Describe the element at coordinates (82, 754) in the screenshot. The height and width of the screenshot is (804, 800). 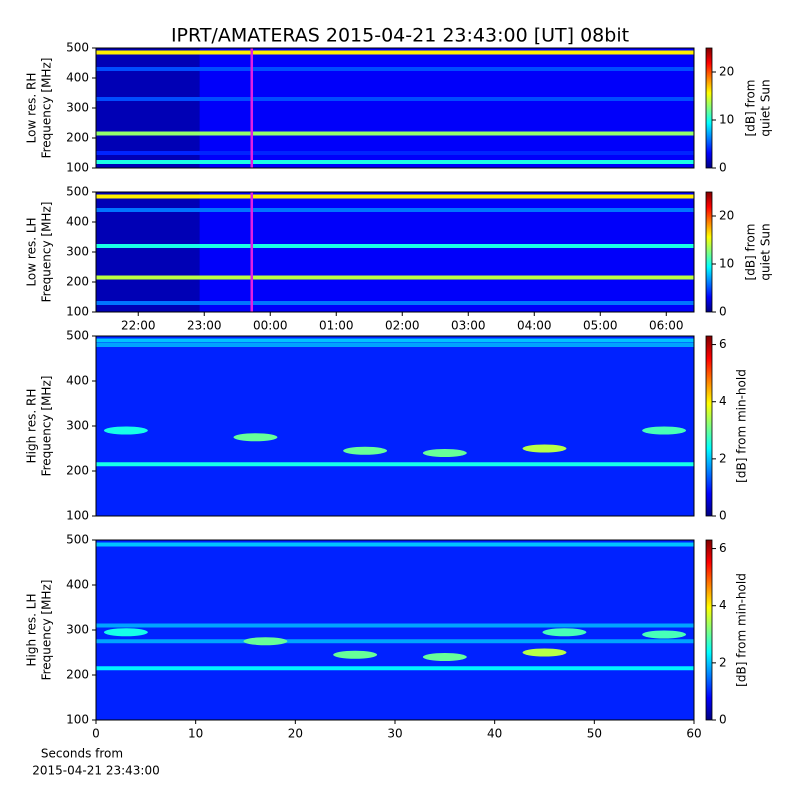
I see `x-axis-label: Seconds from` at that location.